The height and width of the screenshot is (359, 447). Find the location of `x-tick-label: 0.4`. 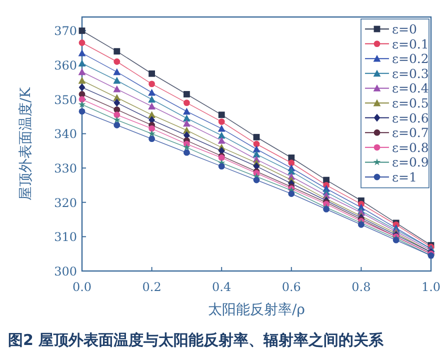

x-tick-label: 0.4 is located at coordinates (222, 287).